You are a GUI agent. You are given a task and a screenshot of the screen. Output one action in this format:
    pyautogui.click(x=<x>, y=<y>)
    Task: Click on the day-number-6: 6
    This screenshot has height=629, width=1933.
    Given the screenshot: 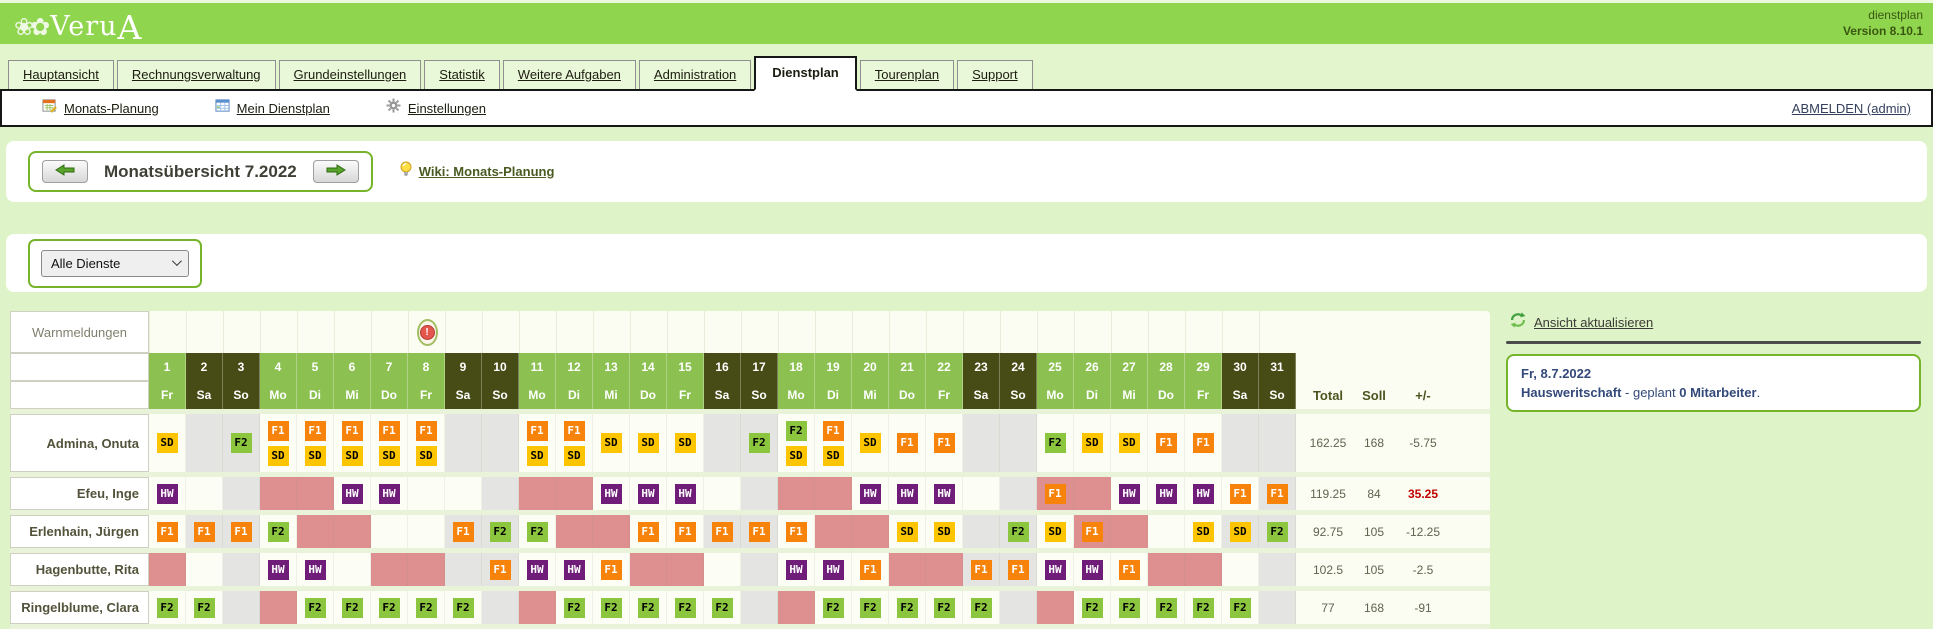 What is the action you would take?
    pyautogui.click(x=352, y=367)
    